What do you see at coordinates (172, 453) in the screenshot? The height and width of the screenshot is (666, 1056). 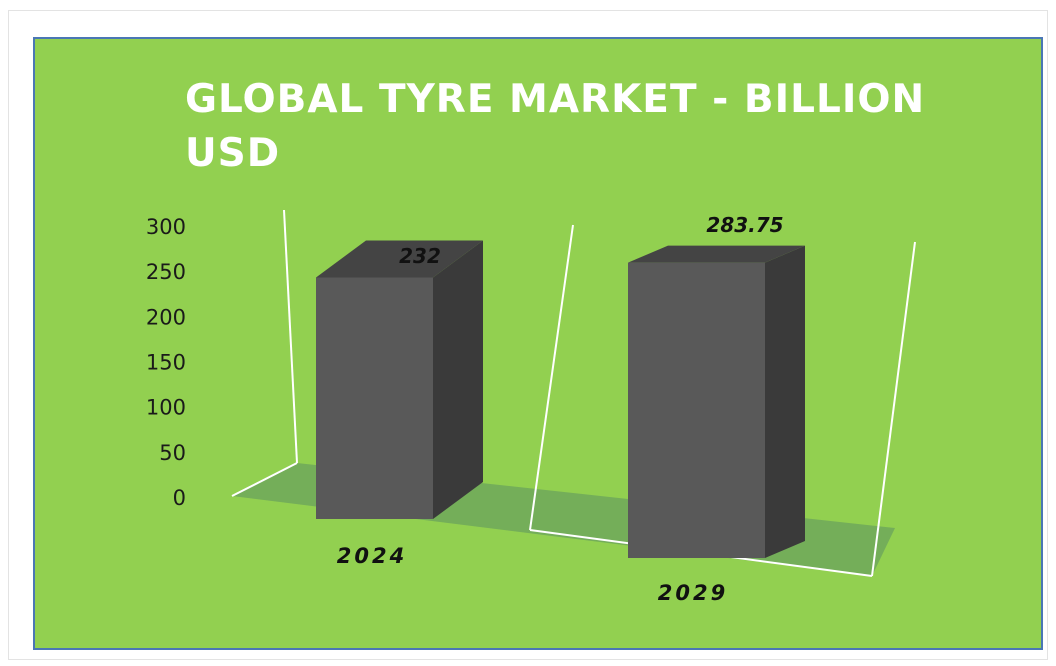 I see `y-tick-label-50: 50` at bounding box center [172, 453].